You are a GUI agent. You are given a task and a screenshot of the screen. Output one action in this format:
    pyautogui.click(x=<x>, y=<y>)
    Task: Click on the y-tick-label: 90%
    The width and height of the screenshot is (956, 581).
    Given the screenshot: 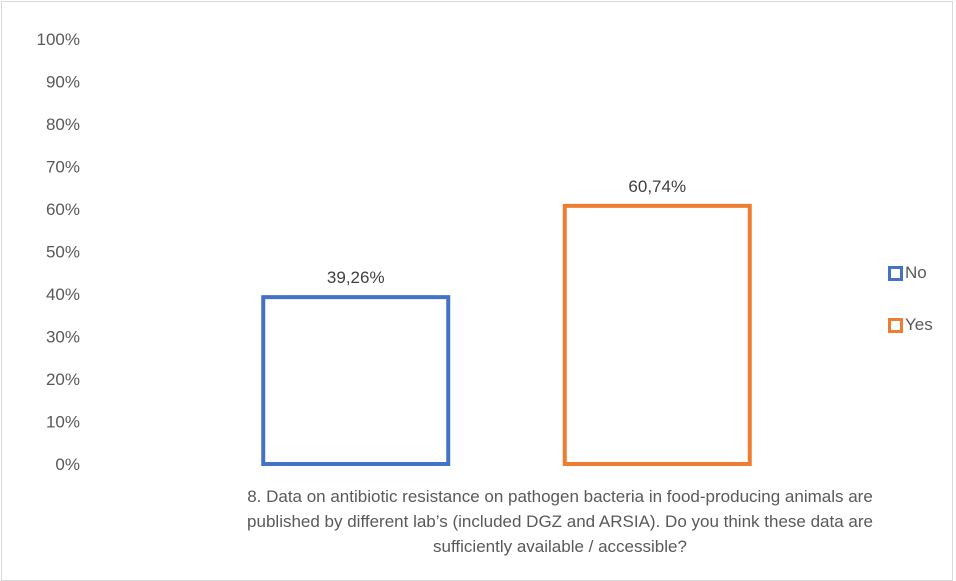 What is the action you would take?
    pyautogui.click(x=63, y=82)
    